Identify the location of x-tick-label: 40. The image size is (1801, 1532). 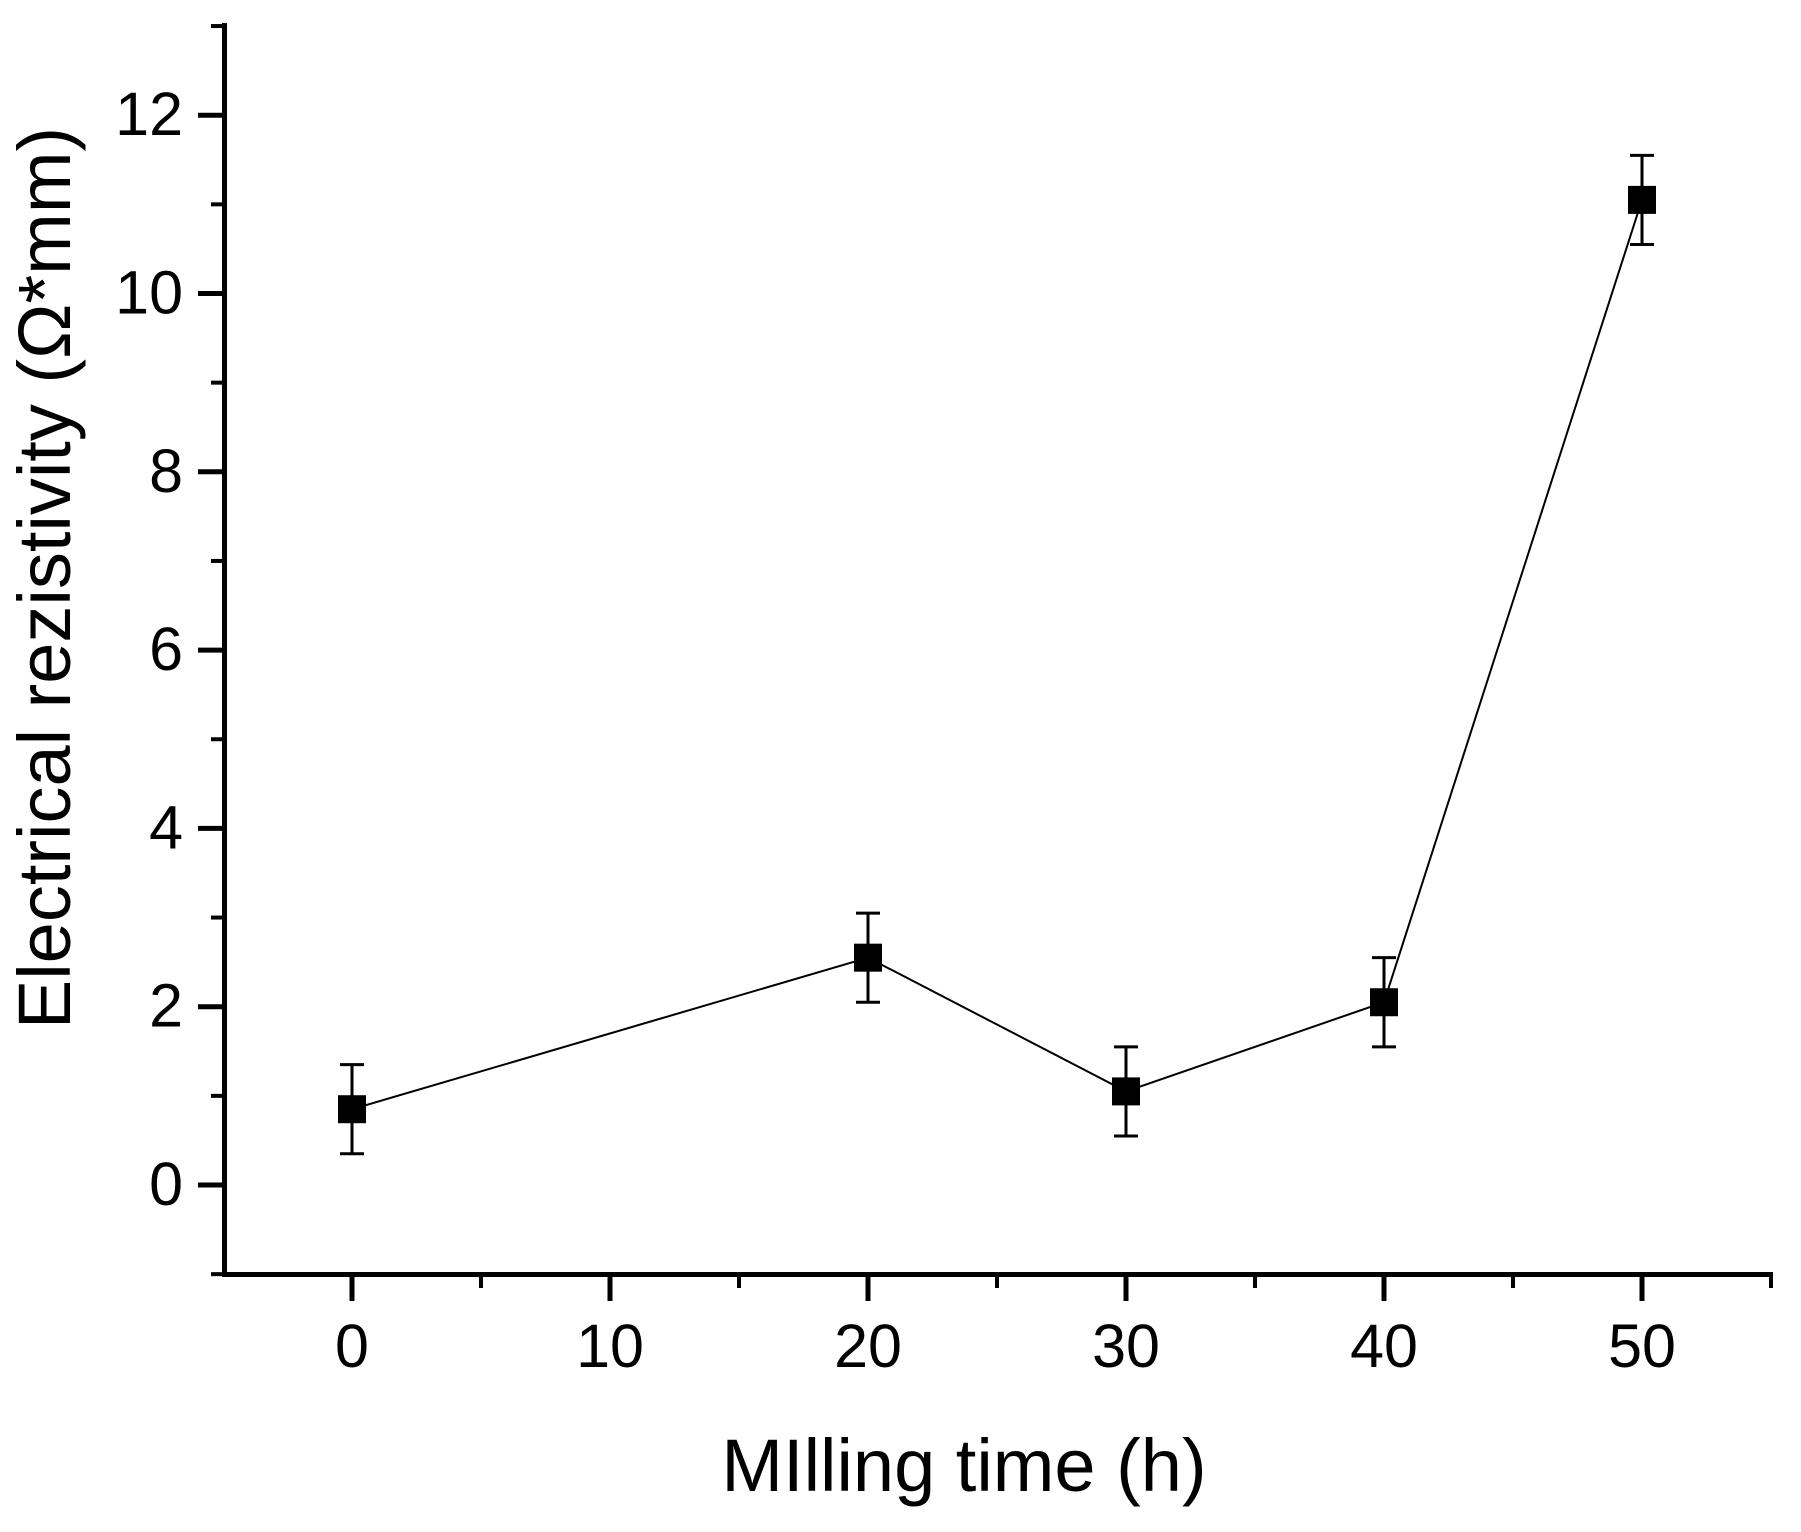
(1384, 1346).